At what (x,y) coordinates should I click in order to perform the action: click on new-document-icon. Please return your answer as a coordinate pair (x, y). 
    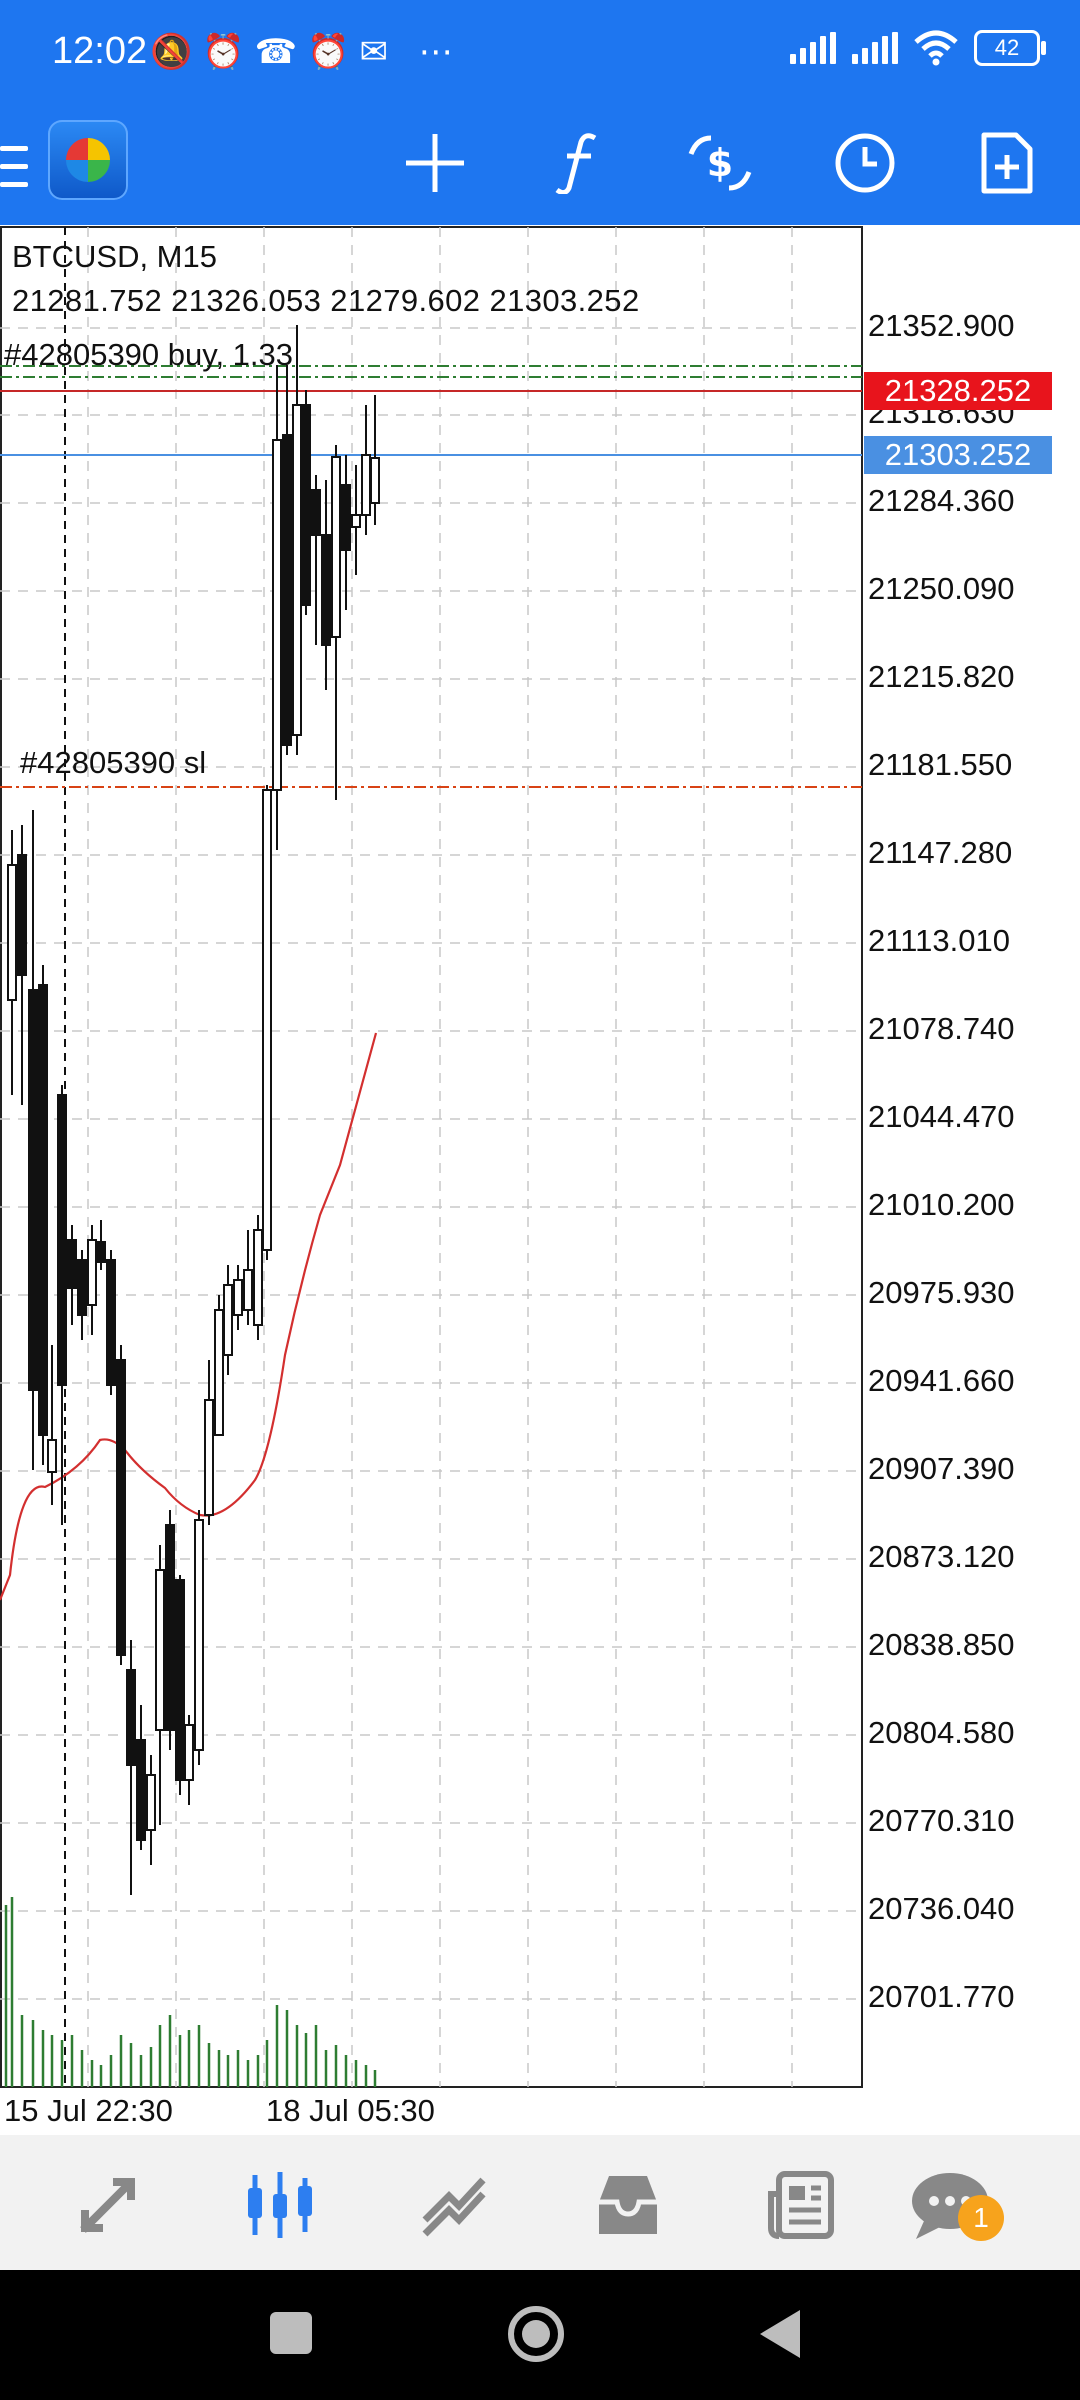
    Looking at the image, I should click on (1007, 163).